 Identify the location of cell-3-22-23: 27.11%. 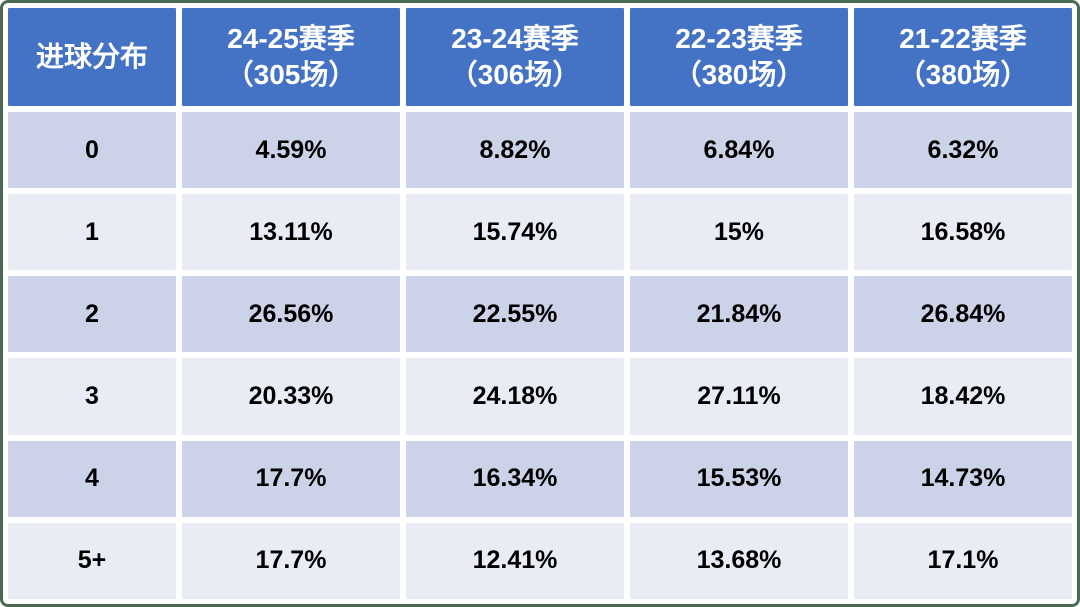
(739, 396).